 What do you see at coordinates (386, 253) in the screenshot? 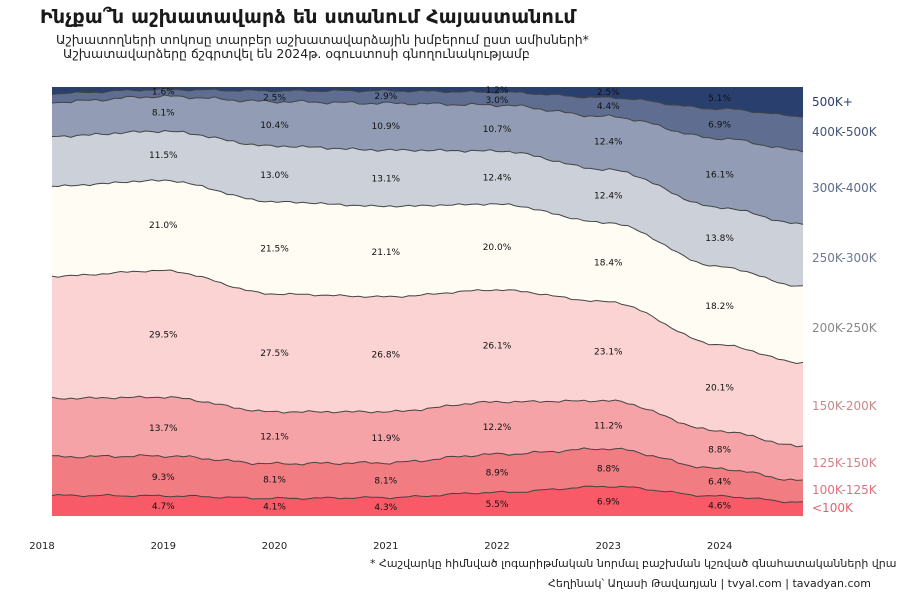
I see `data-label-200k-250k-2021: 21.1%` at bounding box center [386, 253].